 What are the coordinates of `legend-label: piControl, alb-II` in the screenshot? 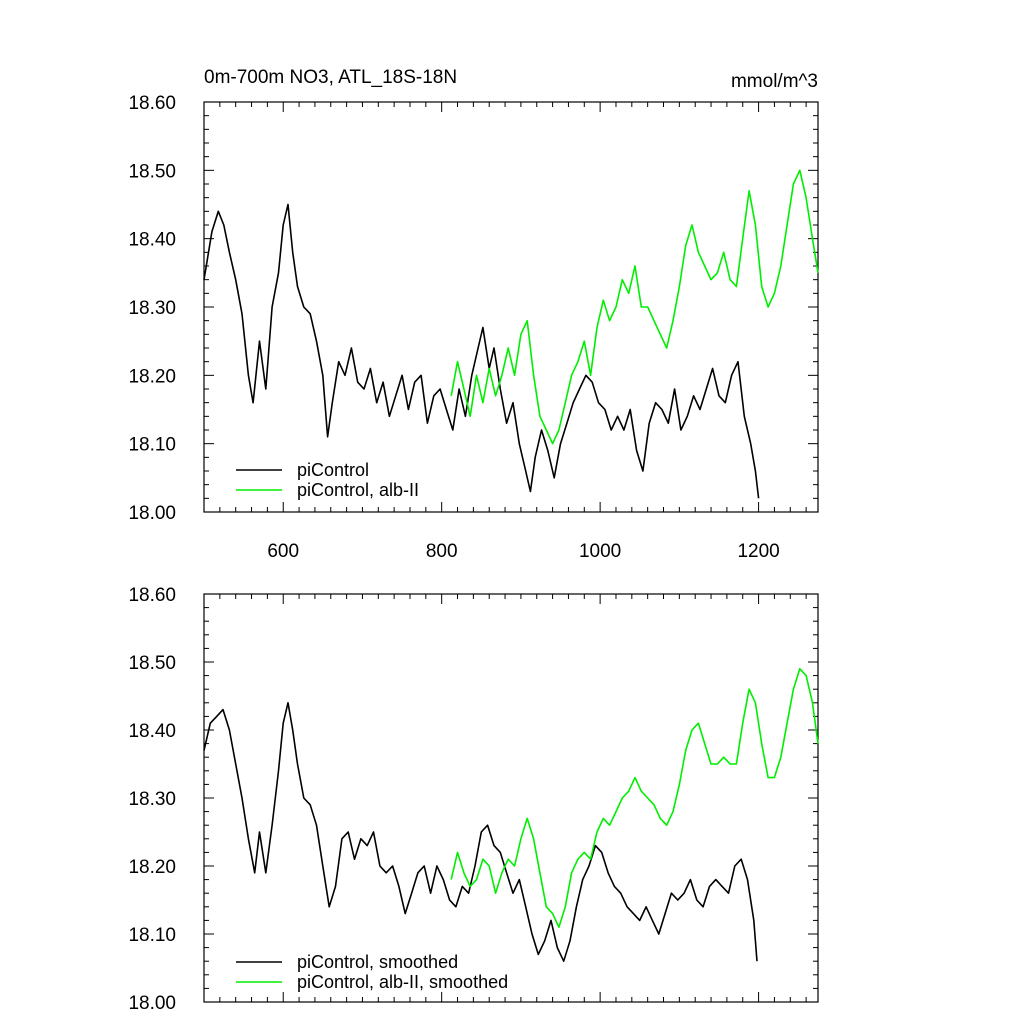 It's located at (358, 490).